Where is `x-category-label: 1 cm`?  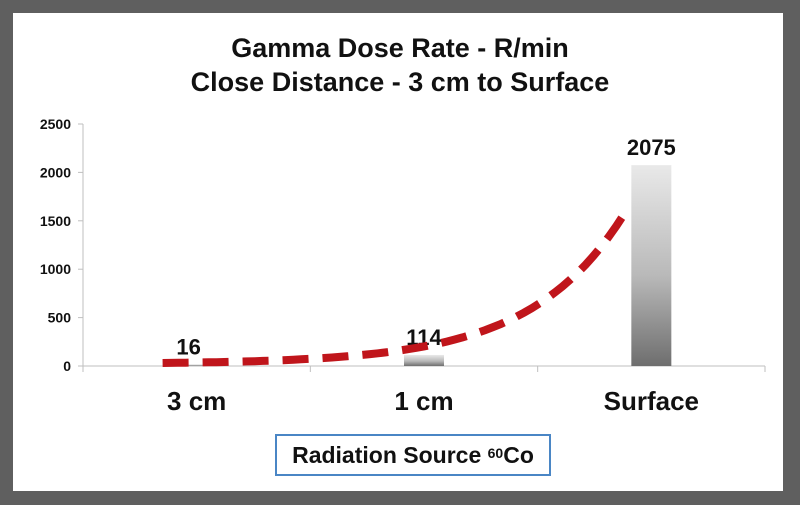 x-category-label: 1 cm is located at coordinates (423, 401).